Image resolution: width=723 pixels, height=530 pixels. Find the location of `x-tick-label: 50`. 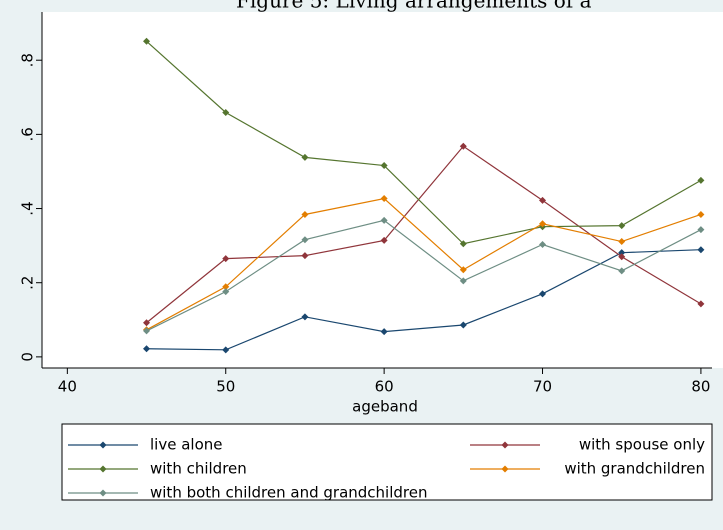

x-tick-label: 50 is located at coordinates (225, 387).